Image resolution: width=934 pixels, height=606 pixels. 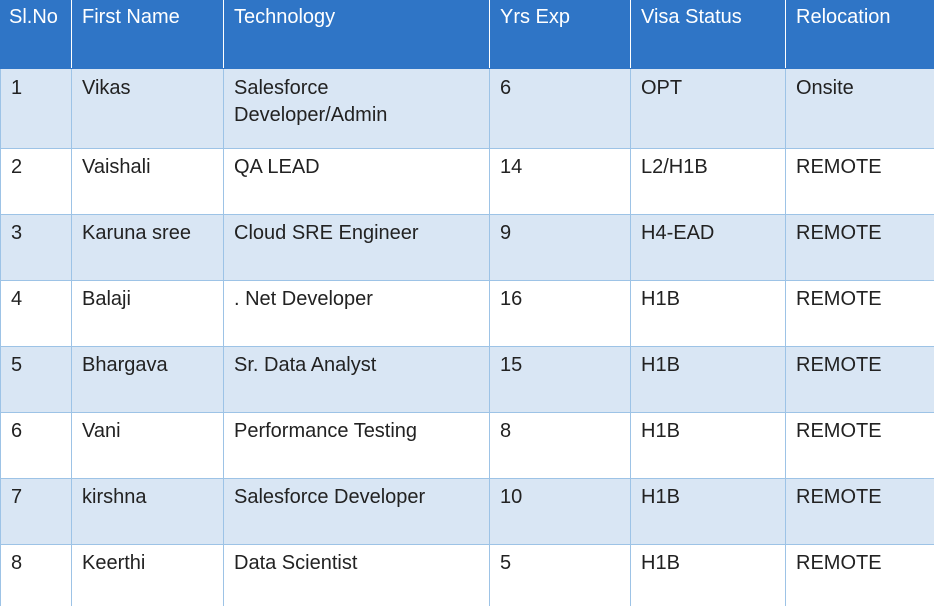 I want to click on cell-technology: Cloud SRE Engineer, so click(x=356, y=247).